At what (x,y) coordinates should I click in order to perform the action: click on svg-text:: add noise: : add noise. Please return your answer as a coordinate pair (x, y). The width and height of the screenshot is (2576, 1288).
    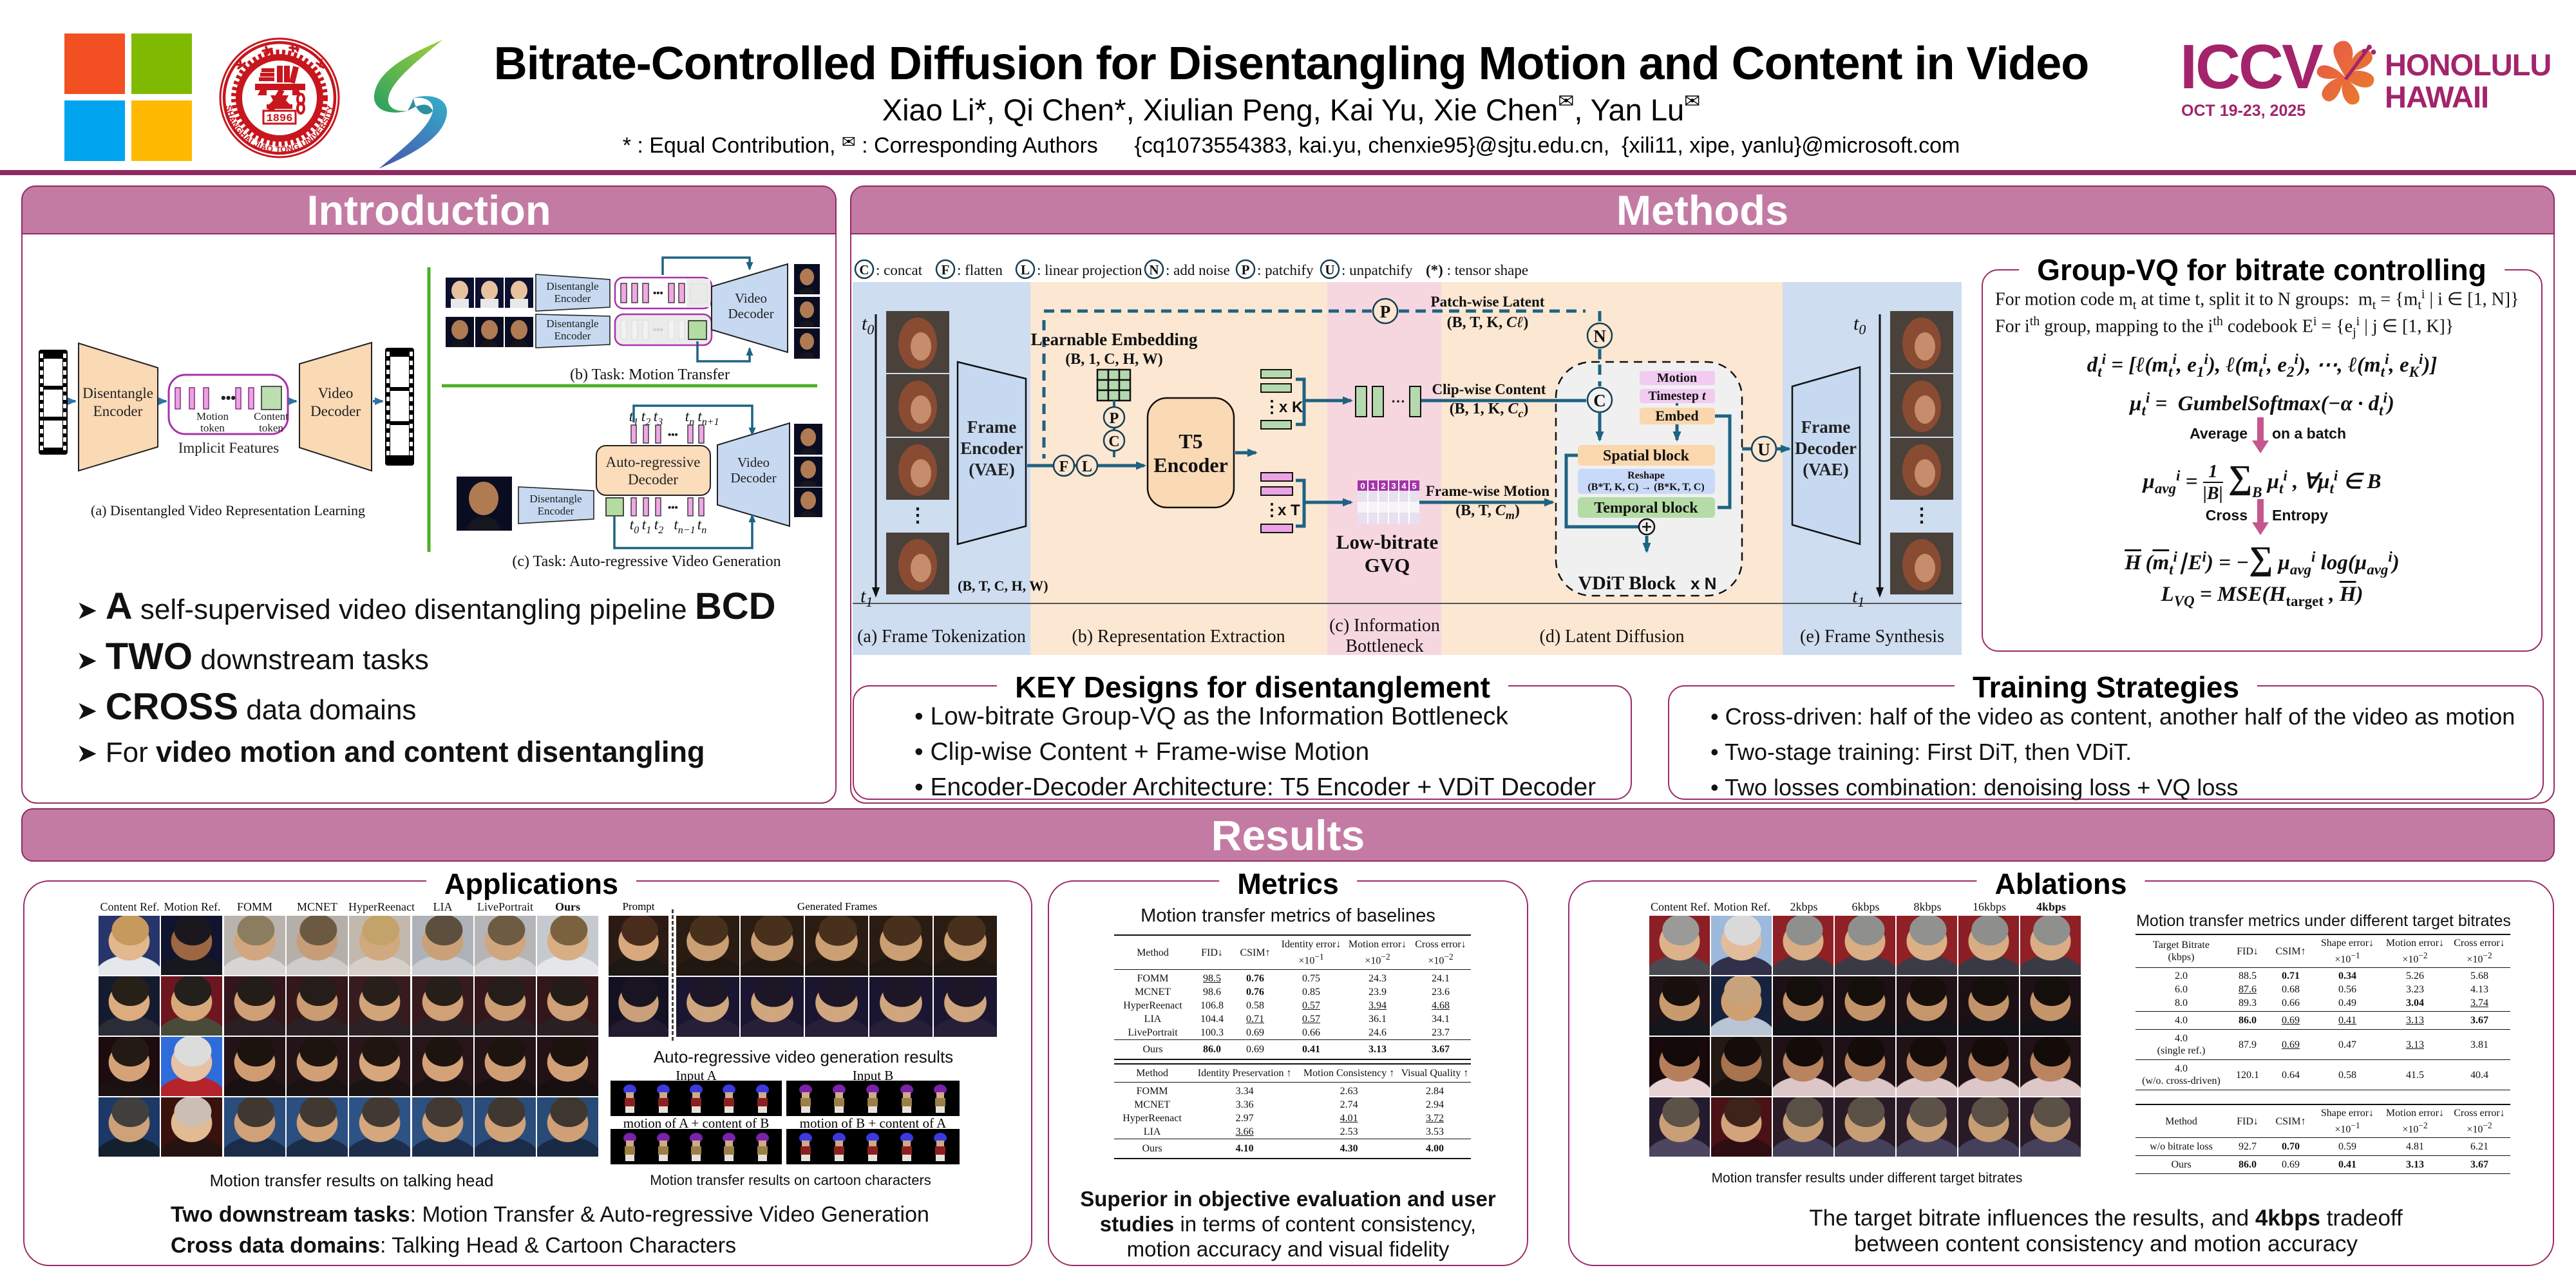
    Looking at the image, I should click on (1198, 270).